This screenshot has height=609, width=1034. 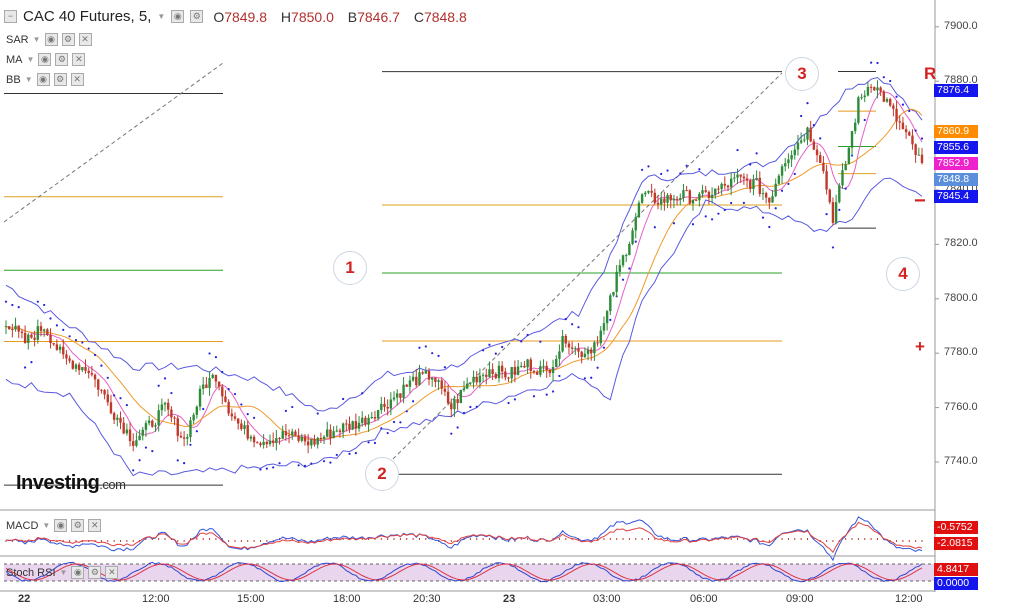 I want to click on collapse-icon: −, so click(x=10, y=16).